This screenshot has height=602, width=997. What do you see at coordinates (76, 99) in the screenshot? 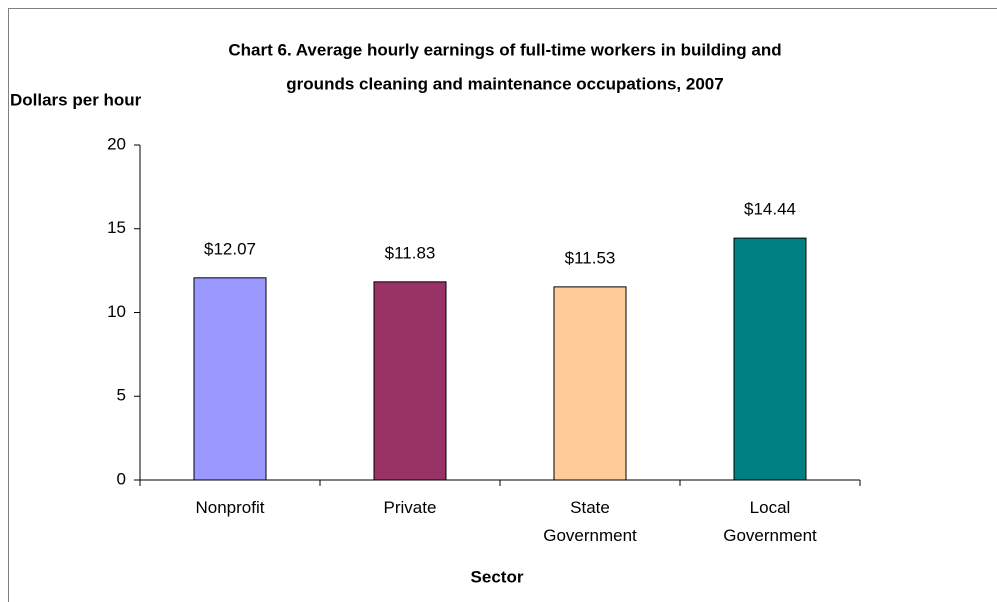
I see `y-axis-label: Dollars per hour` at bounding box center [76, 99].